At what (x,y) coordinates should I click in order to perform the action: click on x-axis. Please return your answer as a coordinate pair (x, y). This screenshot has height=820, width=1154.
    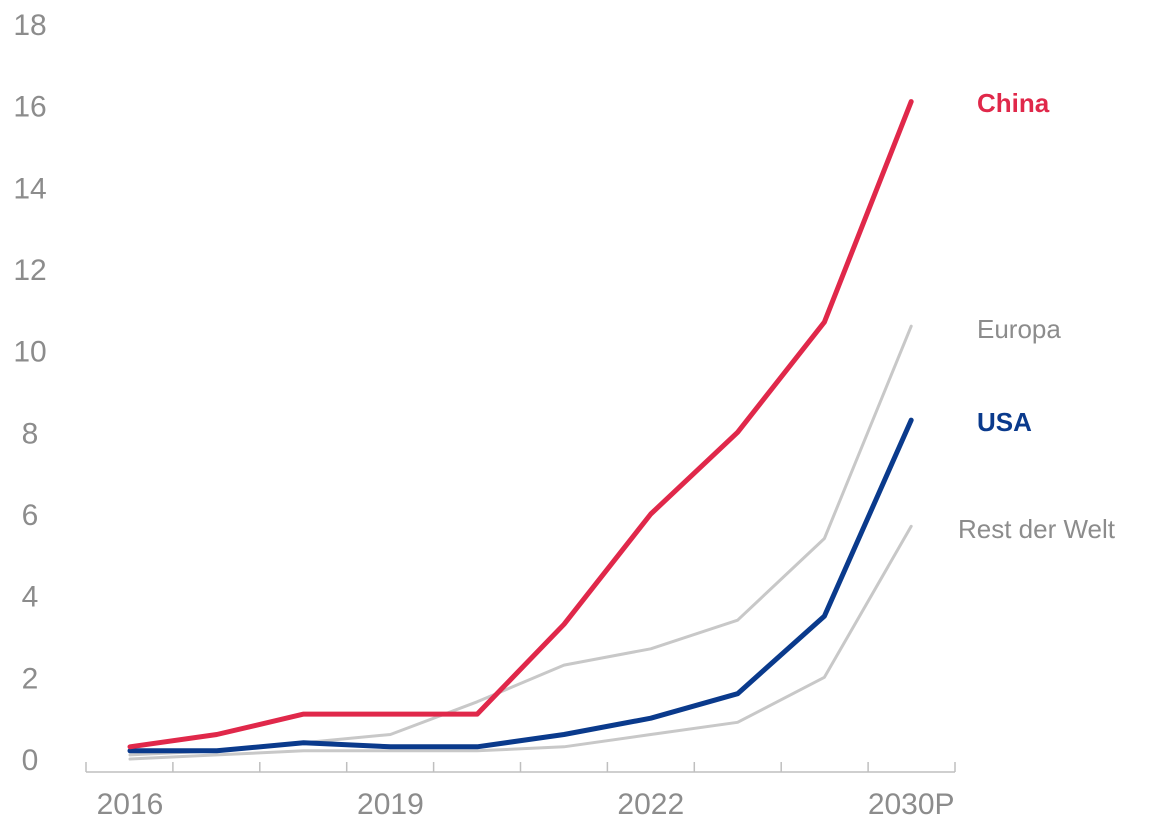
    Looking at the image, I should click on (520, 767).